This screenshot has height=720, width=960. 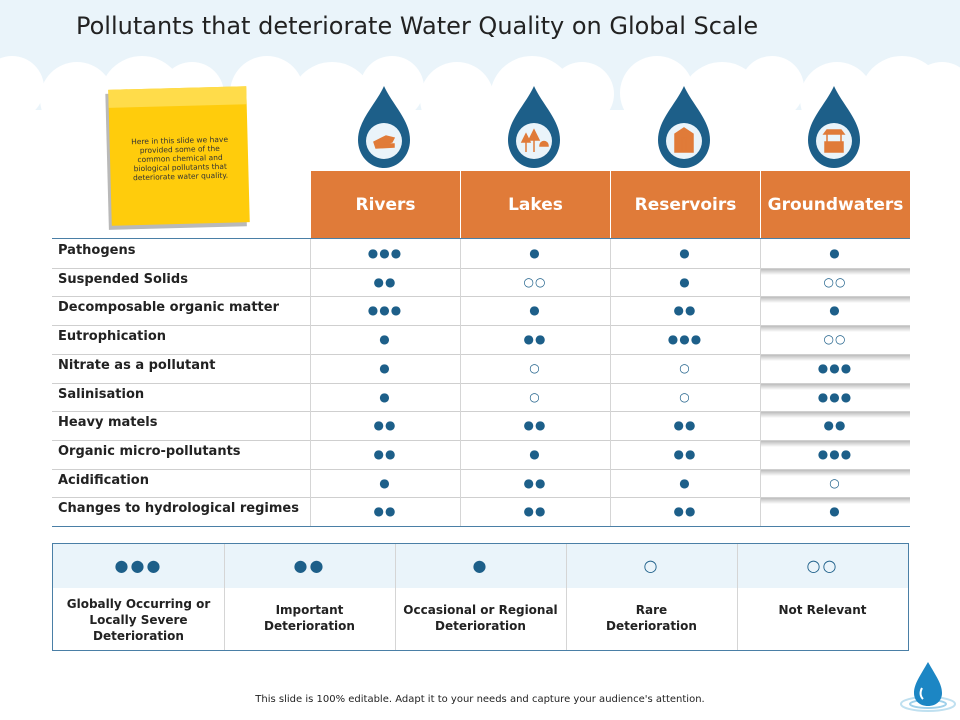 I want to click on column-header-rivers: Rivers, so click(x=385, y=205).